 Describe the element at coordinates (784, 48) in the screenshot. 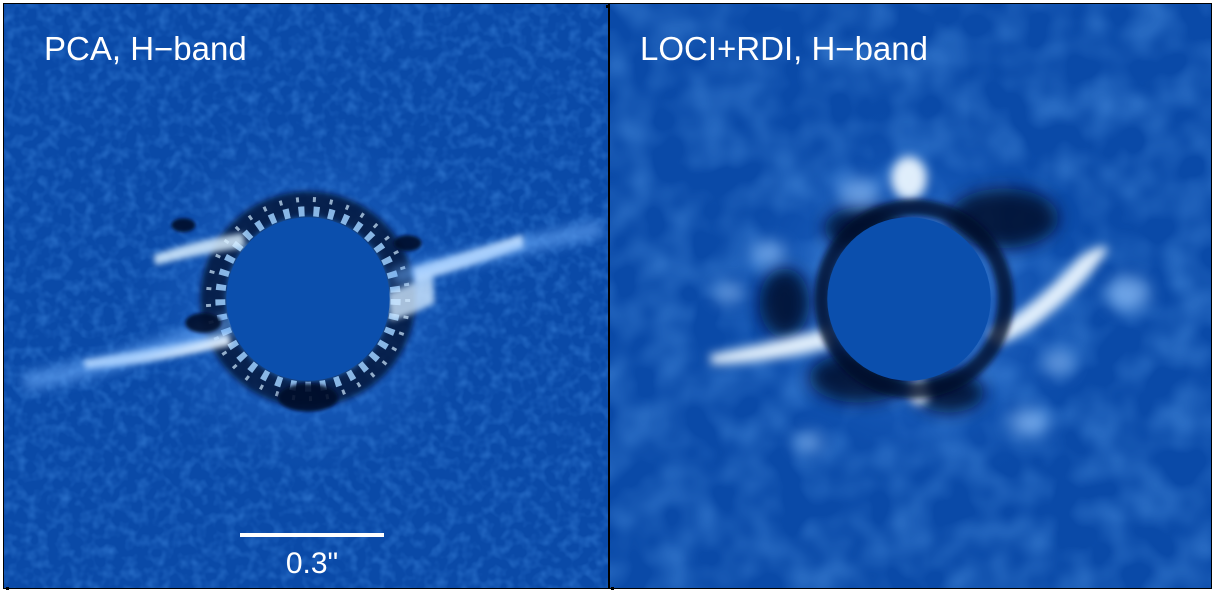

I see `panel-title-loci-rdi: LOCI+RDI, H−band` at that location.